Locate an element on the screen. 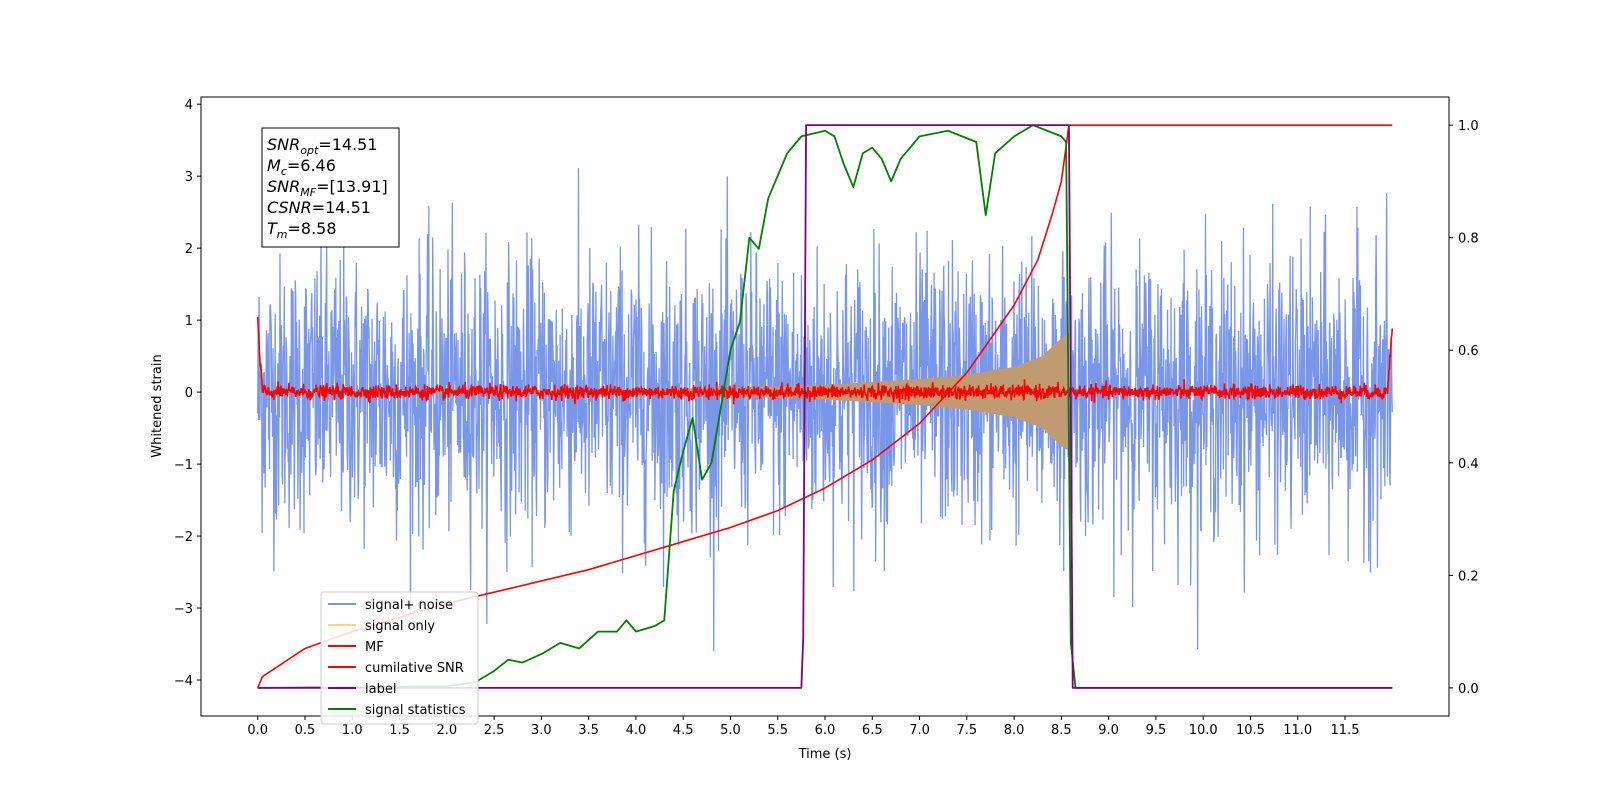  info-box-frame is located at coordinates (330, 187).